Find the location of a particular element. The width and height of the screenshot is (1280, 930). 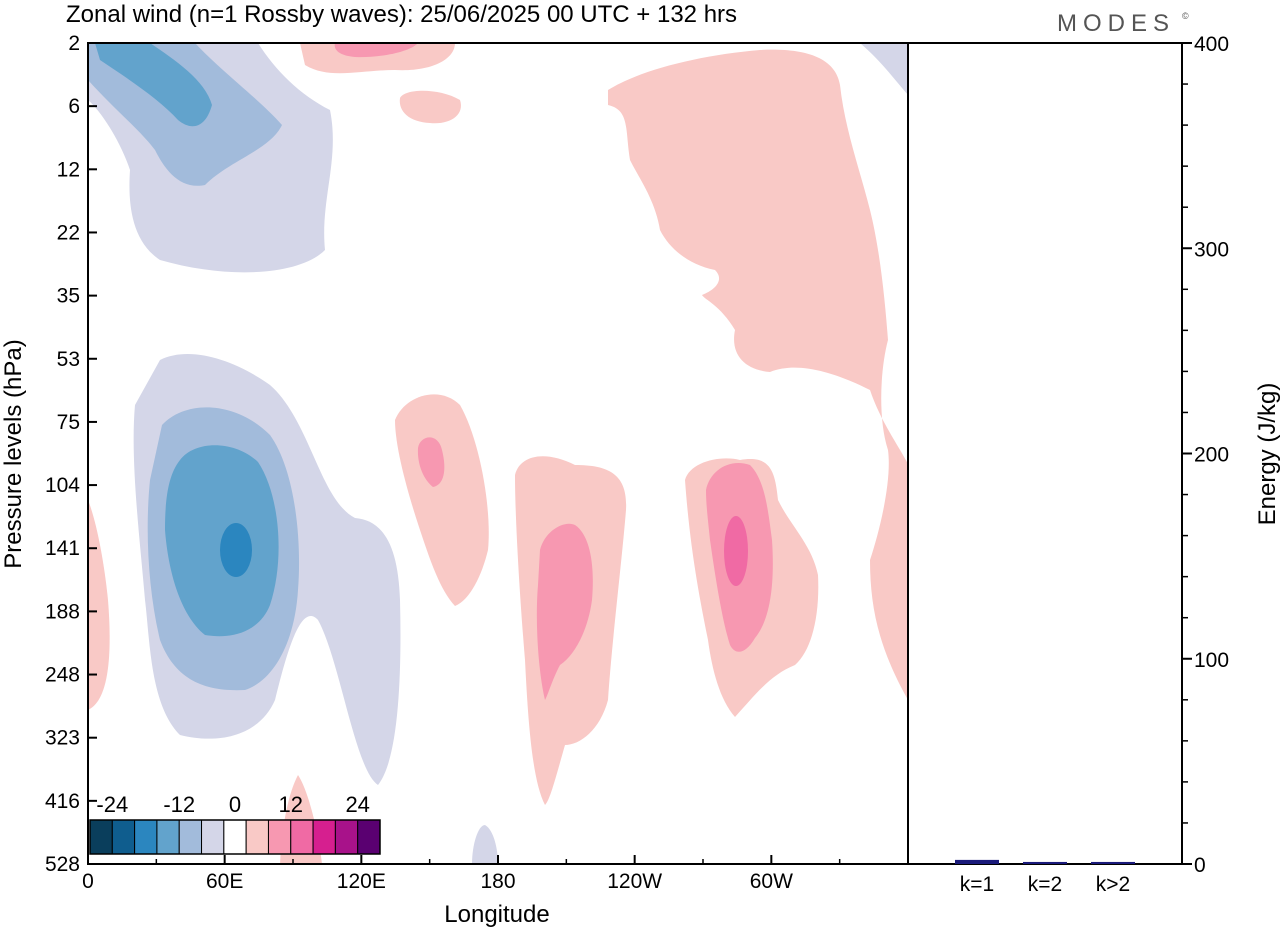

y-tick-label: 141 is located at coordinates (62, 548).